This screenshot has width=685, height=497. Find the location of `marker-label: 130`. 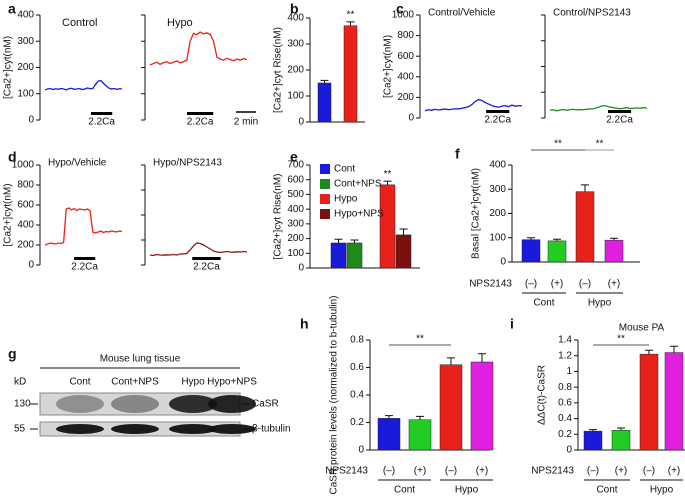

marker-label: 130 is located at coordinates (22, 404).